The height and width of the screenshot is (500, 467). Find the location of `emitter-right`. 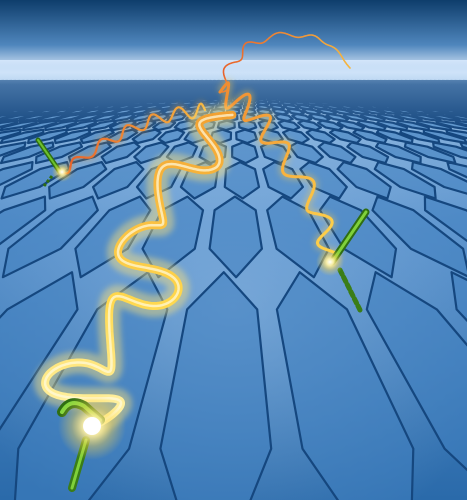

emitter-right is located at coordinates (343, 260).